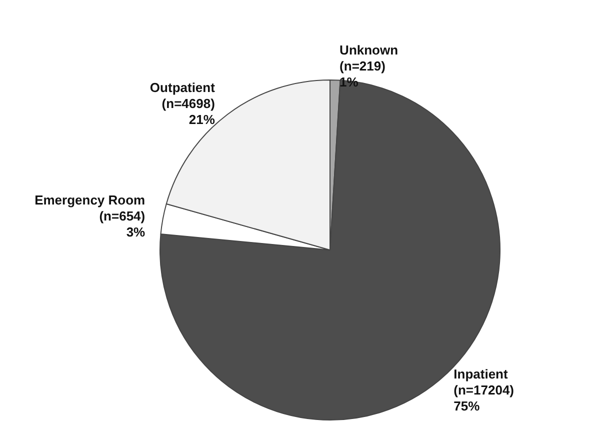 The width and height of the screenshot is (594, 431). Describe the element at coordinates (481, 374) in the screenshot. I see `slice-label: Inpatient` at that location.